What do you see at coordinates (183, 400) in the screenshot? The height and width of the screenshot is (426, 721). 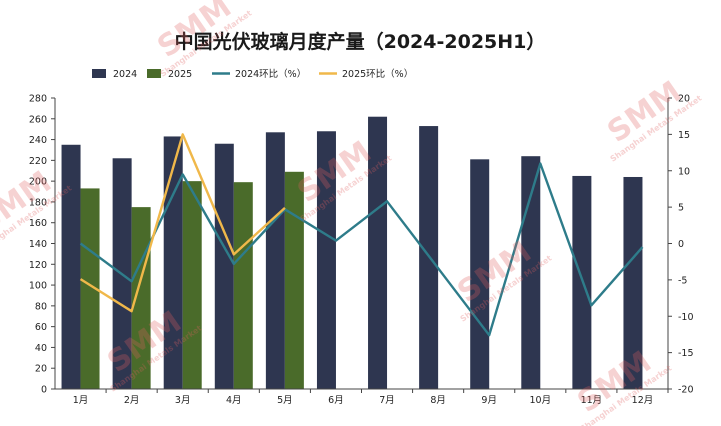 I see `x-tick-label: 3月` at bounding box center [183, 400].